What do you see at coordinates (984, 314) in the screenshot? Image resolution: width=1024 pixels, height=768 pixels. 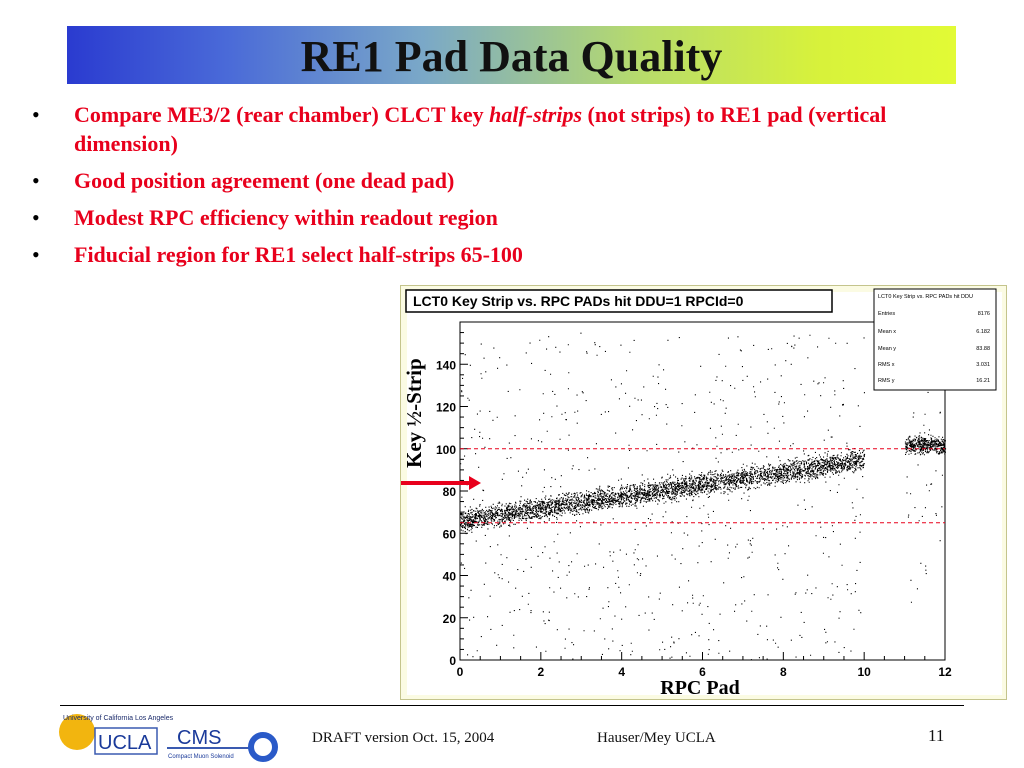 I see `stats-value-entries: 8176` at bounding box center [984, 314].